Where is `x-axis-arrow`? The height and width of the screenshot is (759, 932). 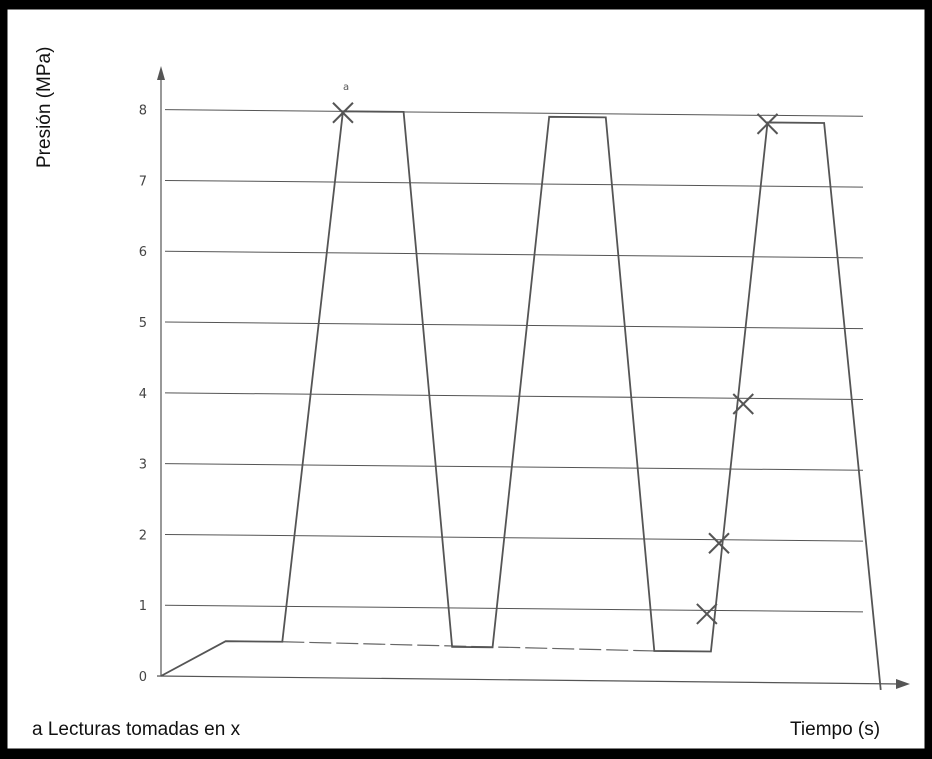 x-axis-arrow is located at coordinates (903, 684).